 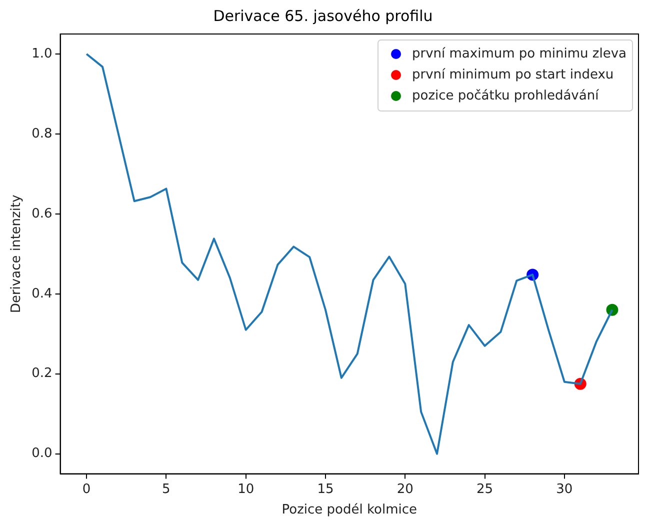 What do you see at coordinates (42, 134) in the screenshot?
I see `y-tick-label: 0.8` at bounding box center [42, 134].